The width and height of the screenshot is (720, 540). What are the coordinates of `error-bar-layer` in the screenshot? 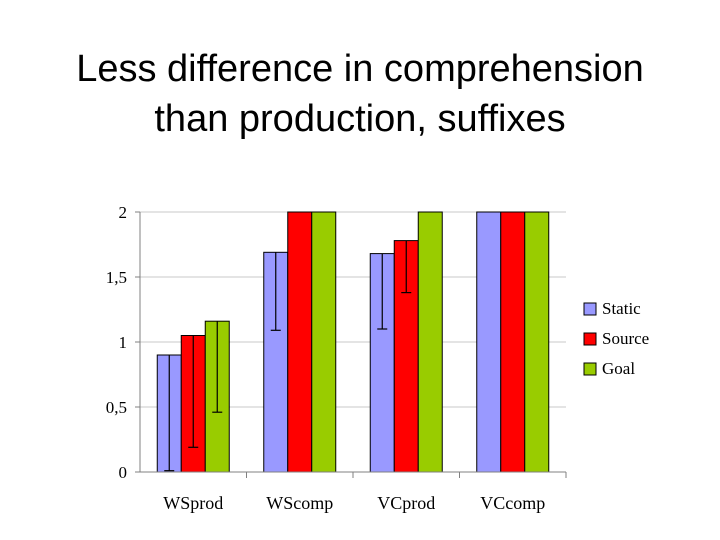 It's located at (288, 356).